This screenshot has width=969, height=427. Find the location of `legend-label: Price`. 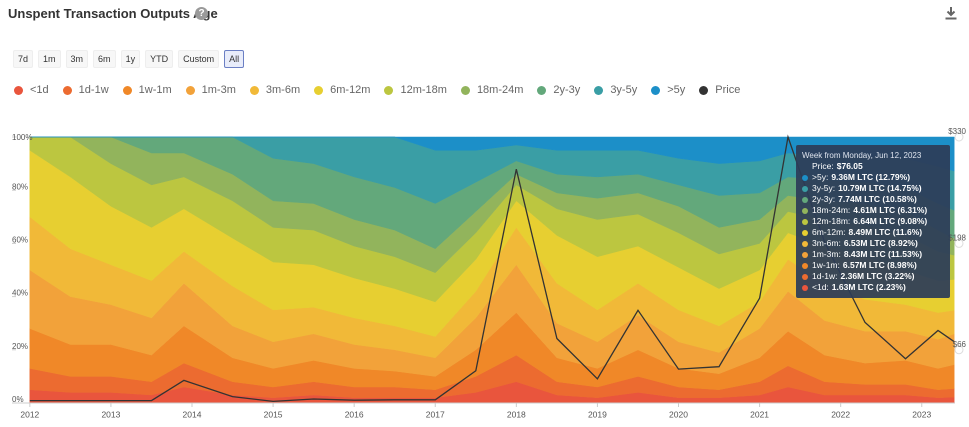

legend-label: Price is located at coordinates (728, 90).